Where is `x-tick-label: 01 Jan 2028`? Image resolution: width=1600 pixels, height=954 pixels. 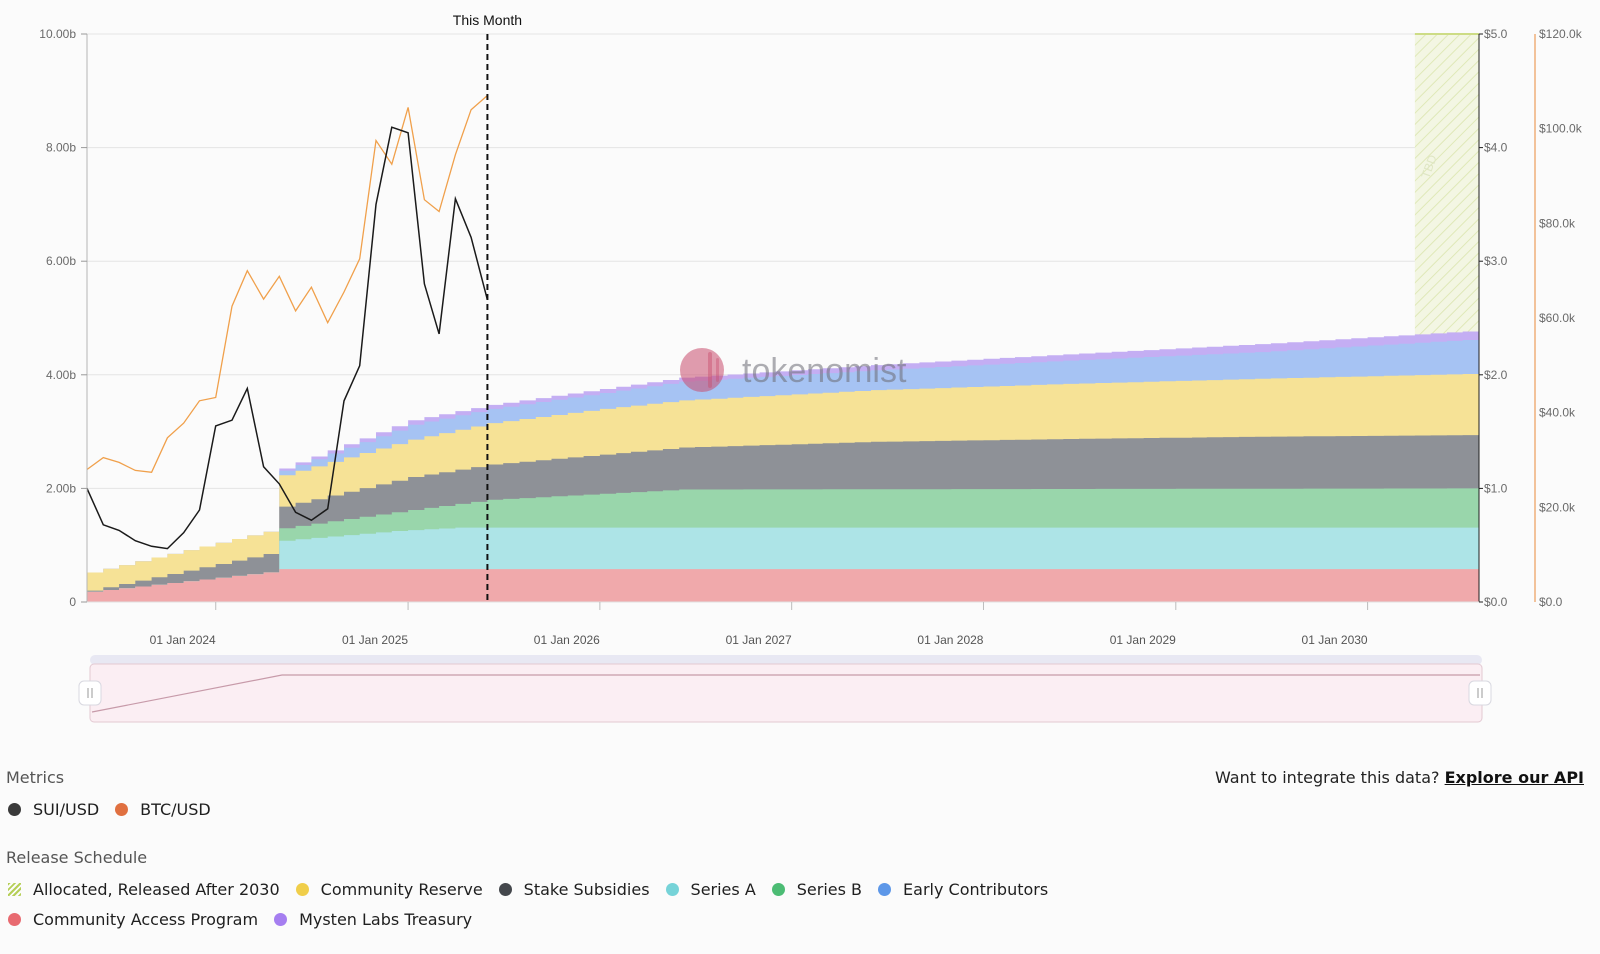 x-tick-label: 01 Jan 2028 is located at coordinates (950, 640).